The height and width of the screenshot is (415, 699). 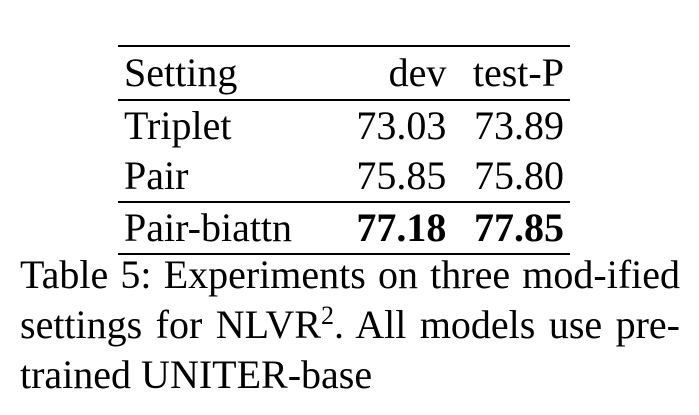 I want to click on row-dev-best: 77.18, so click(x=394, y=228).